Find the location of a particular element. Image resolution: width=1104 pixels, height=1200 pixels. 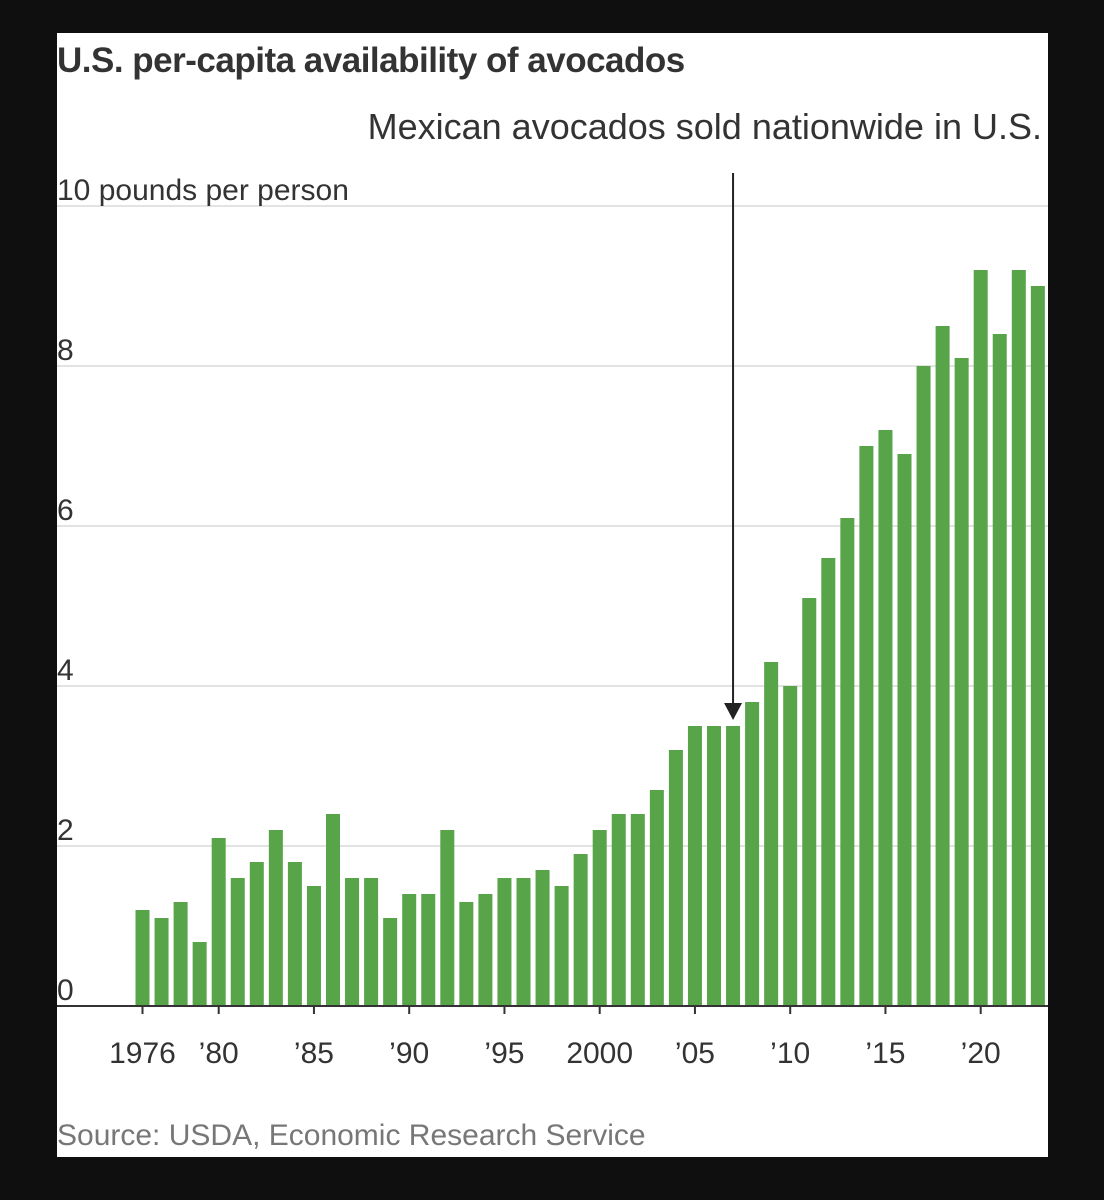

bar-1998 is located at coordinates (561, 946).